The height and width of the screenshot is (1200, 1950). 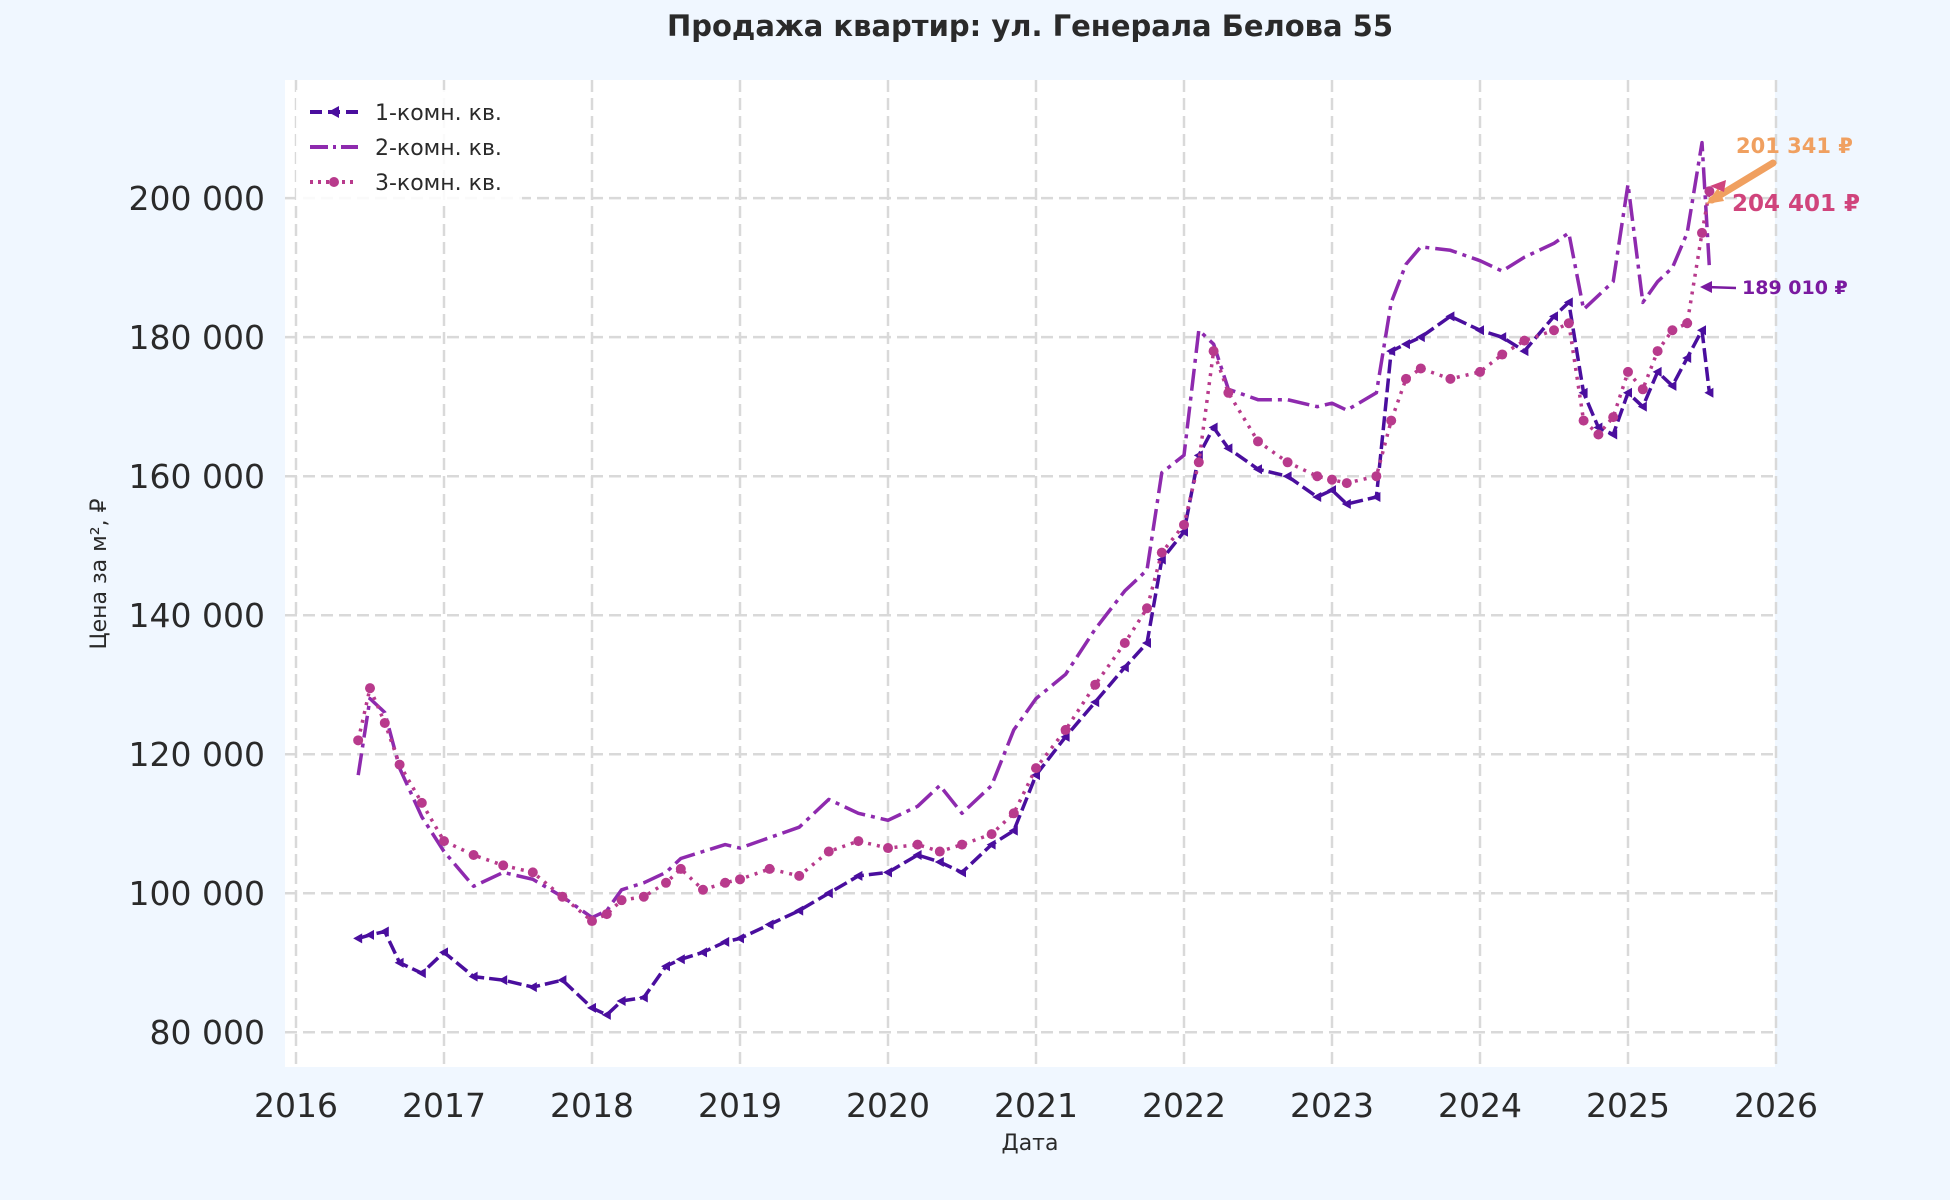 I want to click on annotation-label-3k: 204 401 ₽, so click(x=1796, y=204).